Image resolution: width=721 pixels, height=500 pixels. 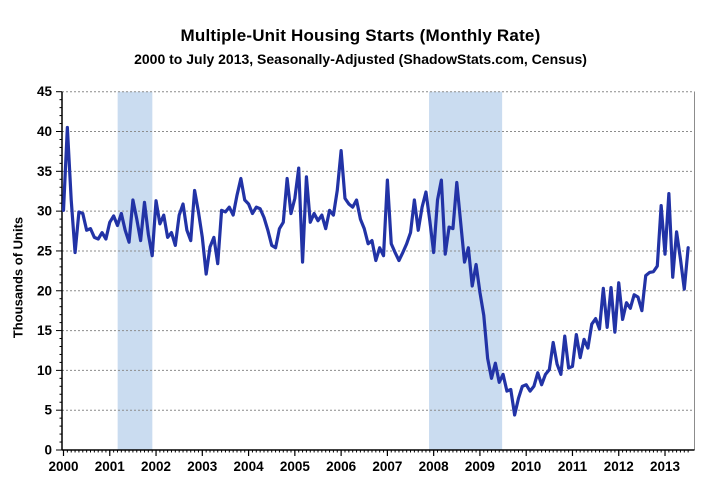 What do you see at coordinates (573, 466) in the screenshot?
I see `x-tick-label: 2011` at bounding box center [573, 466].